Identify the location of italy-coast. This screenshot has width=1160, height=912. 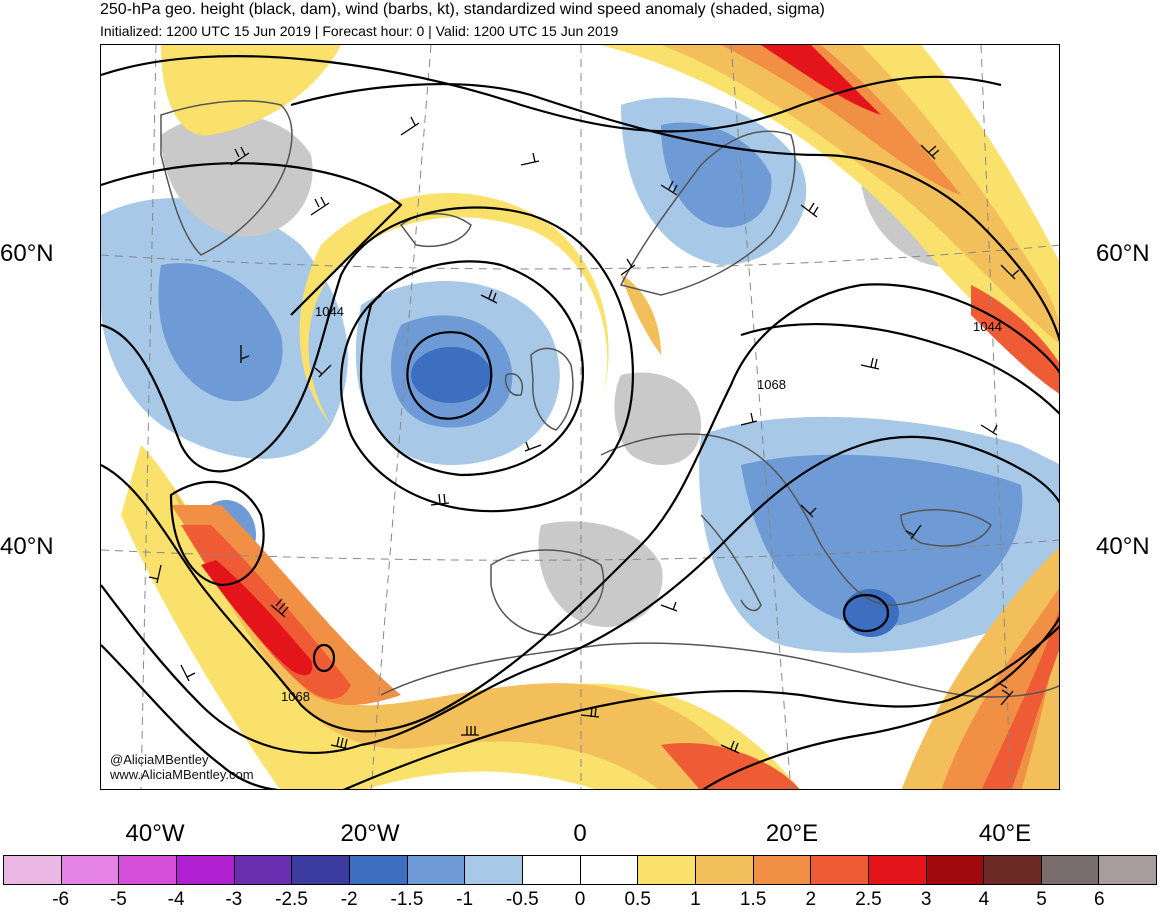
(731, 563).